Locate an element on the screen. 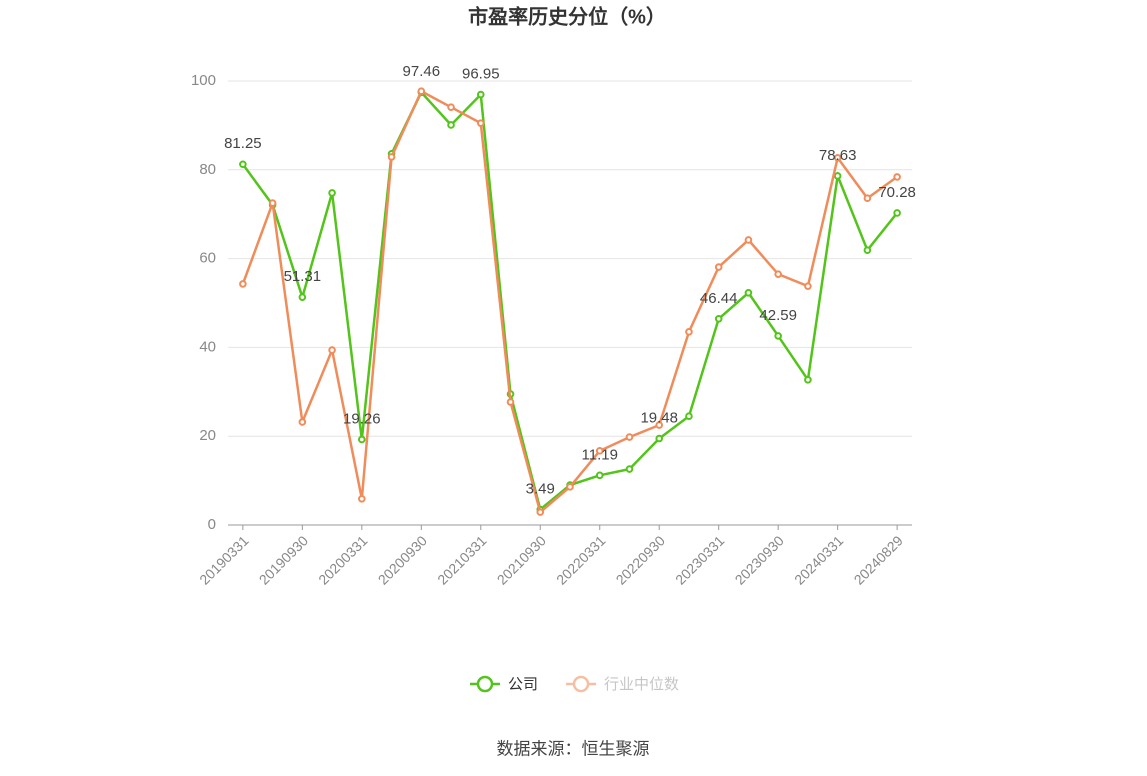  data-label: 51.31 is located at coordinates (303, 276).